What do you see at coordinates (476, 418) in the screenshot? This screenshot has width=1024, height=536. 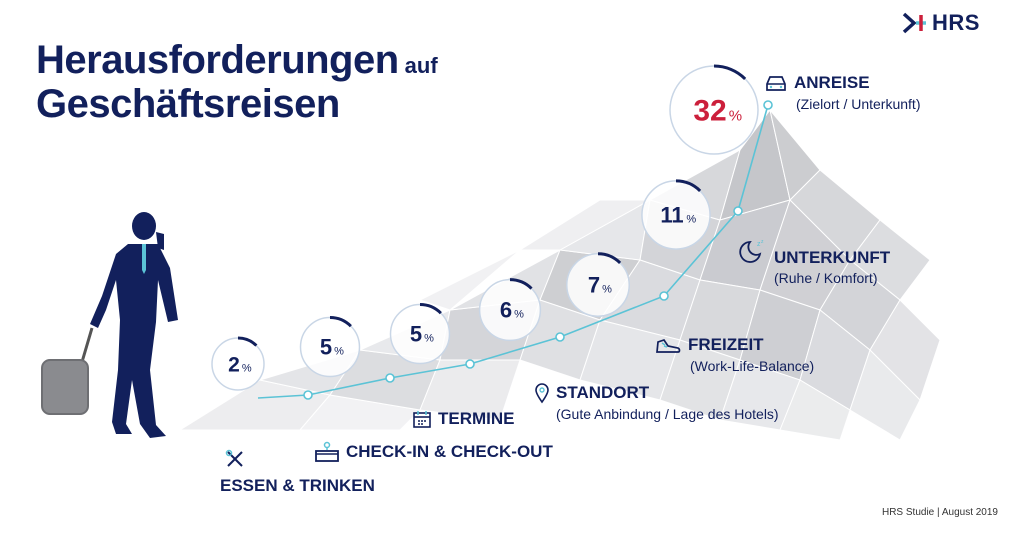 I see `label-heading: TERMINE` at bounding box center [476, 418].